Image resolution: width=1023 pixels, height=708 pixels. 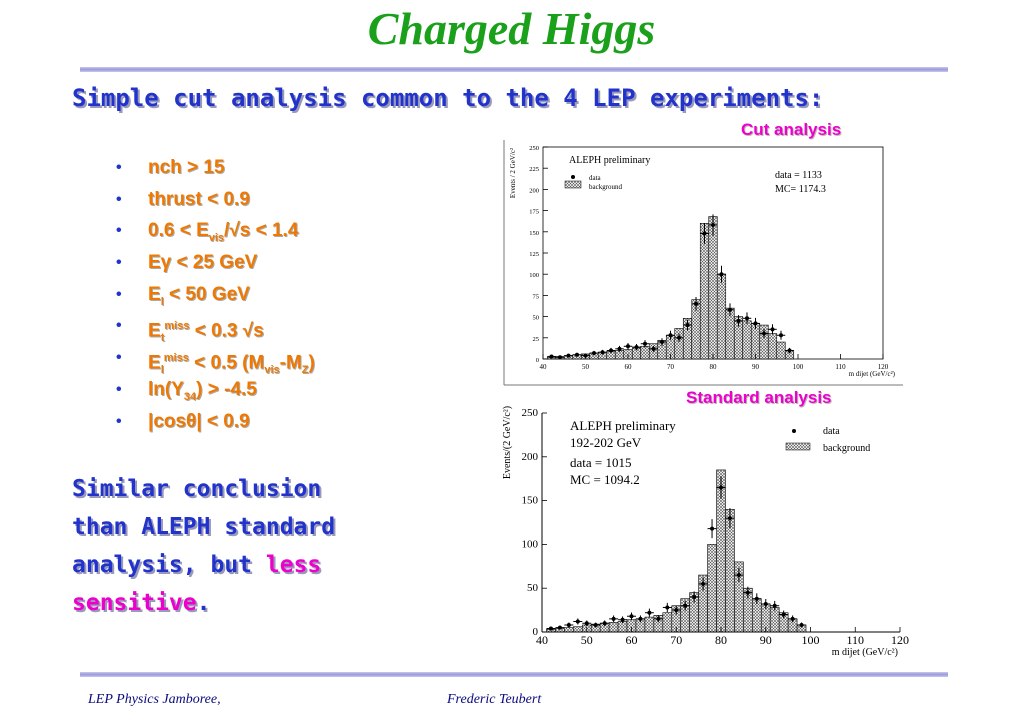 What do you see at coordinates (215, 425) in the screenshot?
I see `cut-item-9: • |cosθ| < 0.9` at bounding box center [215, 425].